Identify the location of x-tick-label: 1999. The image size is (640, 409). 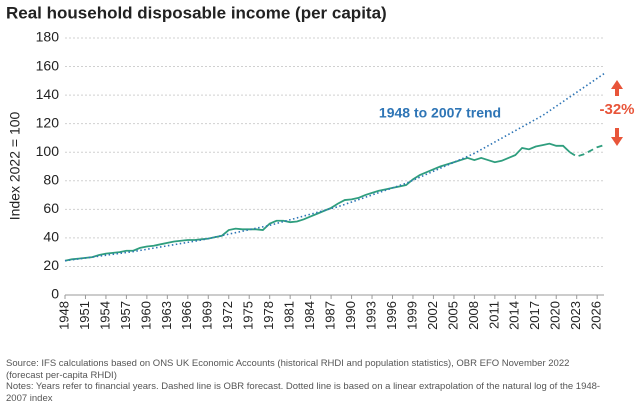
(411, 315).